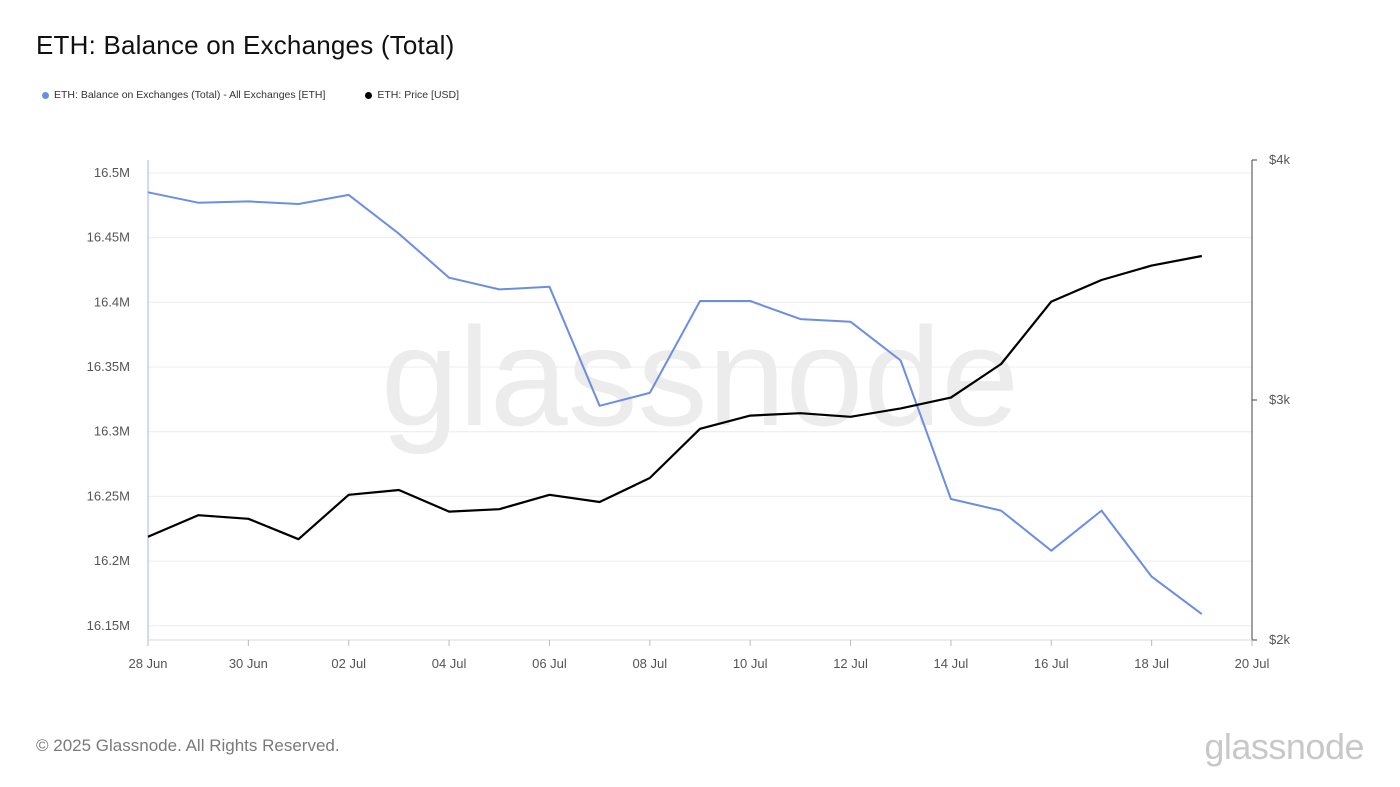 This screenshot has height=787, width=1400. I want to click on x-tick-label: 30 Jun, so click(248, 663).